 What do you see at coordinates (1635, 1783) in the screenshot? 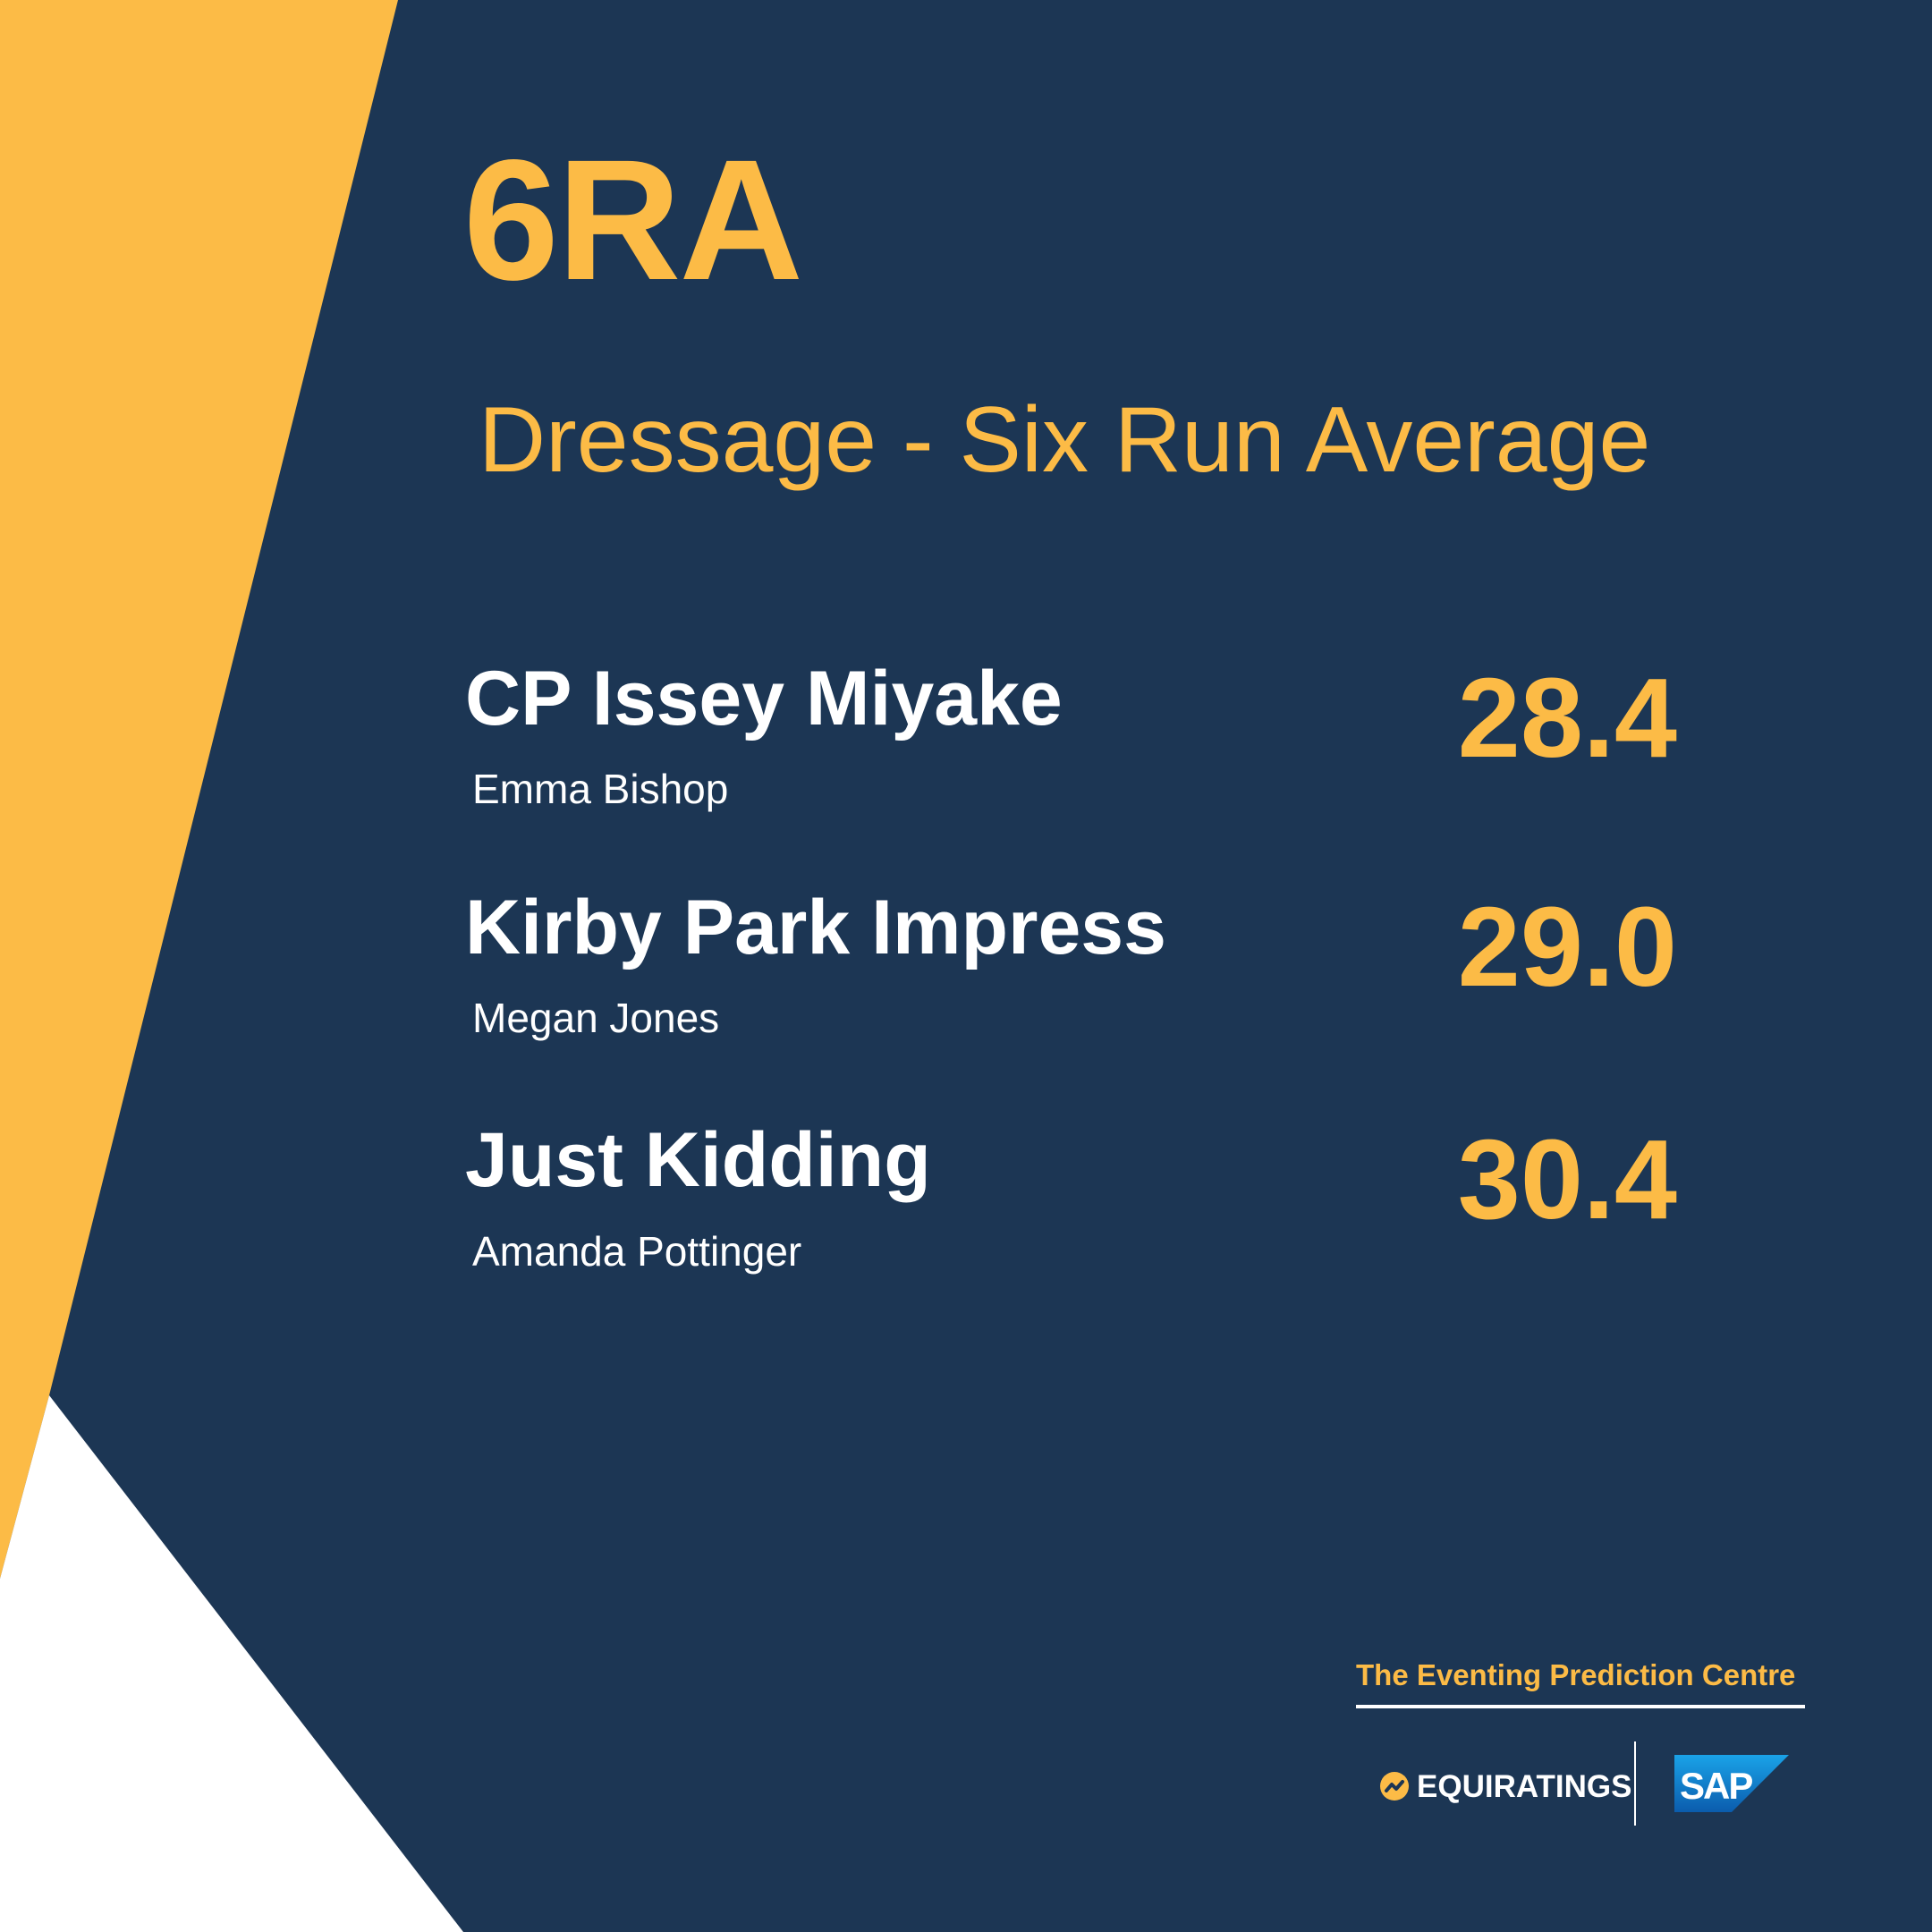
I see `logo-divider` at bounding box center [1635, 1783].